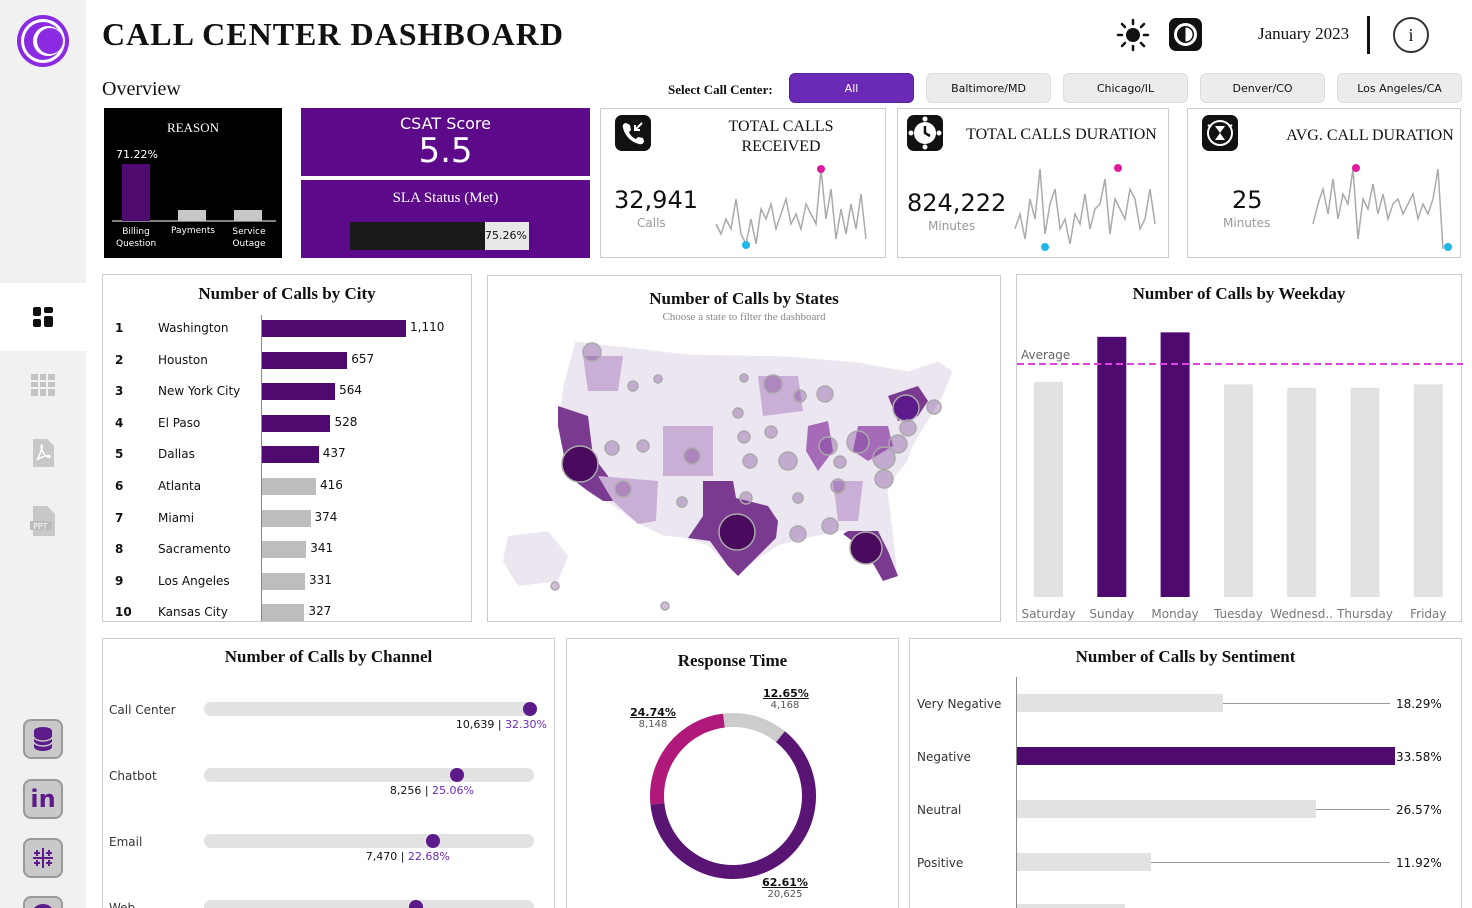  What do you see at coordinates (535, 558) in the screenshot?
I see `alaska-state` at bounding box center [535, 558].